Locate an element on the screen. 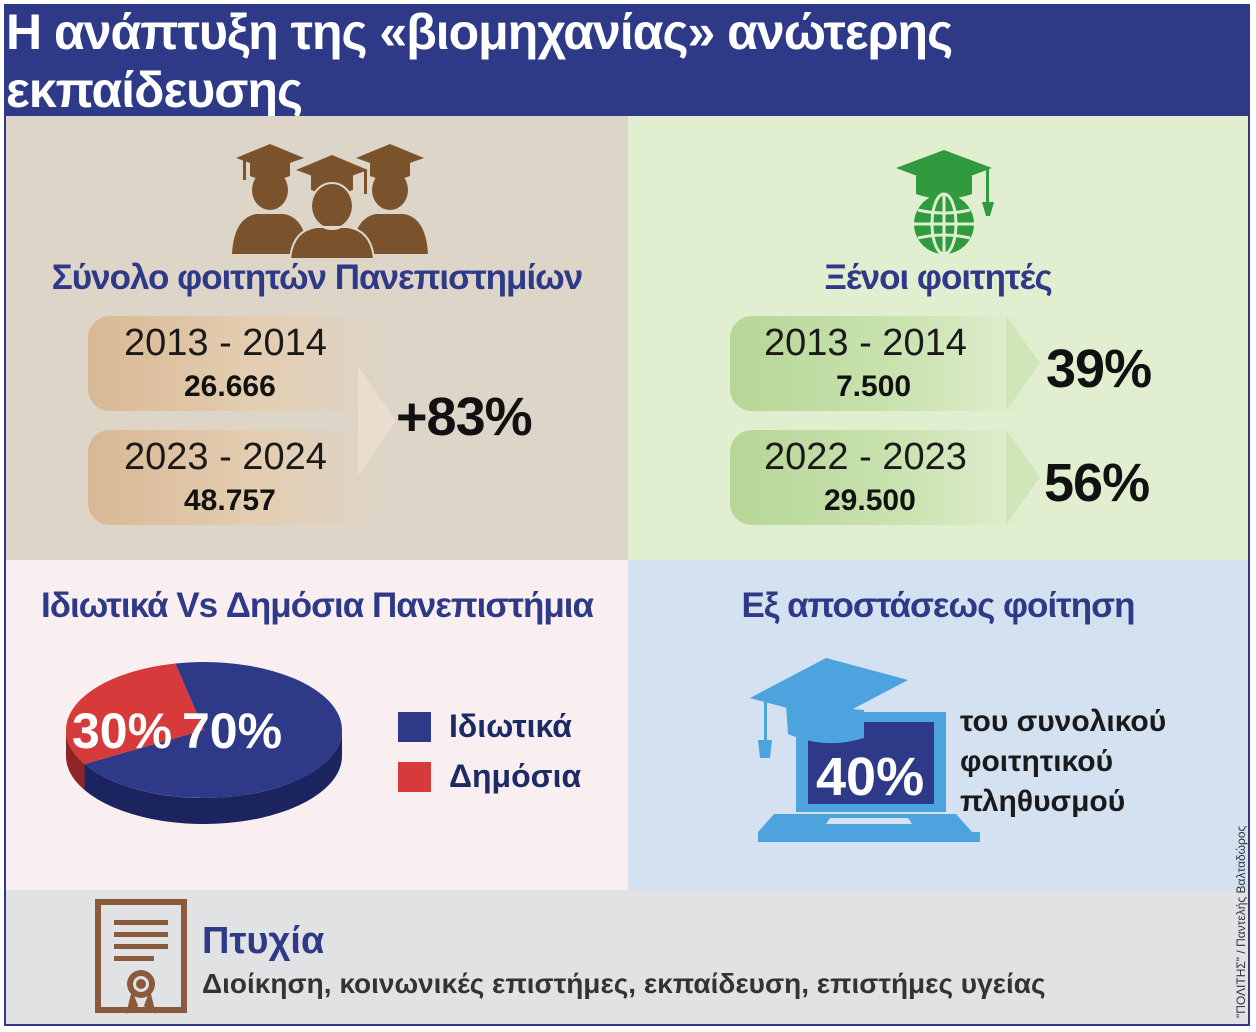  legend-label-public: Δημόσια is located at coordinates (515, 776).